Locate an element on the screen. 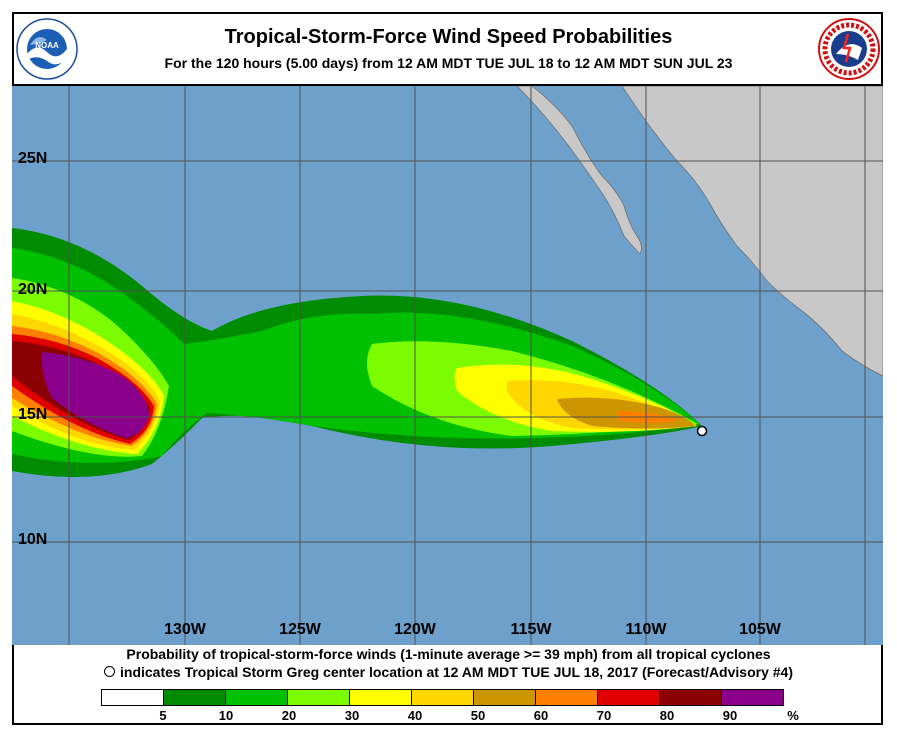 This screenshot has width=897, height=738. lat-label-15n: 15N is located at coordinates (33, 414).